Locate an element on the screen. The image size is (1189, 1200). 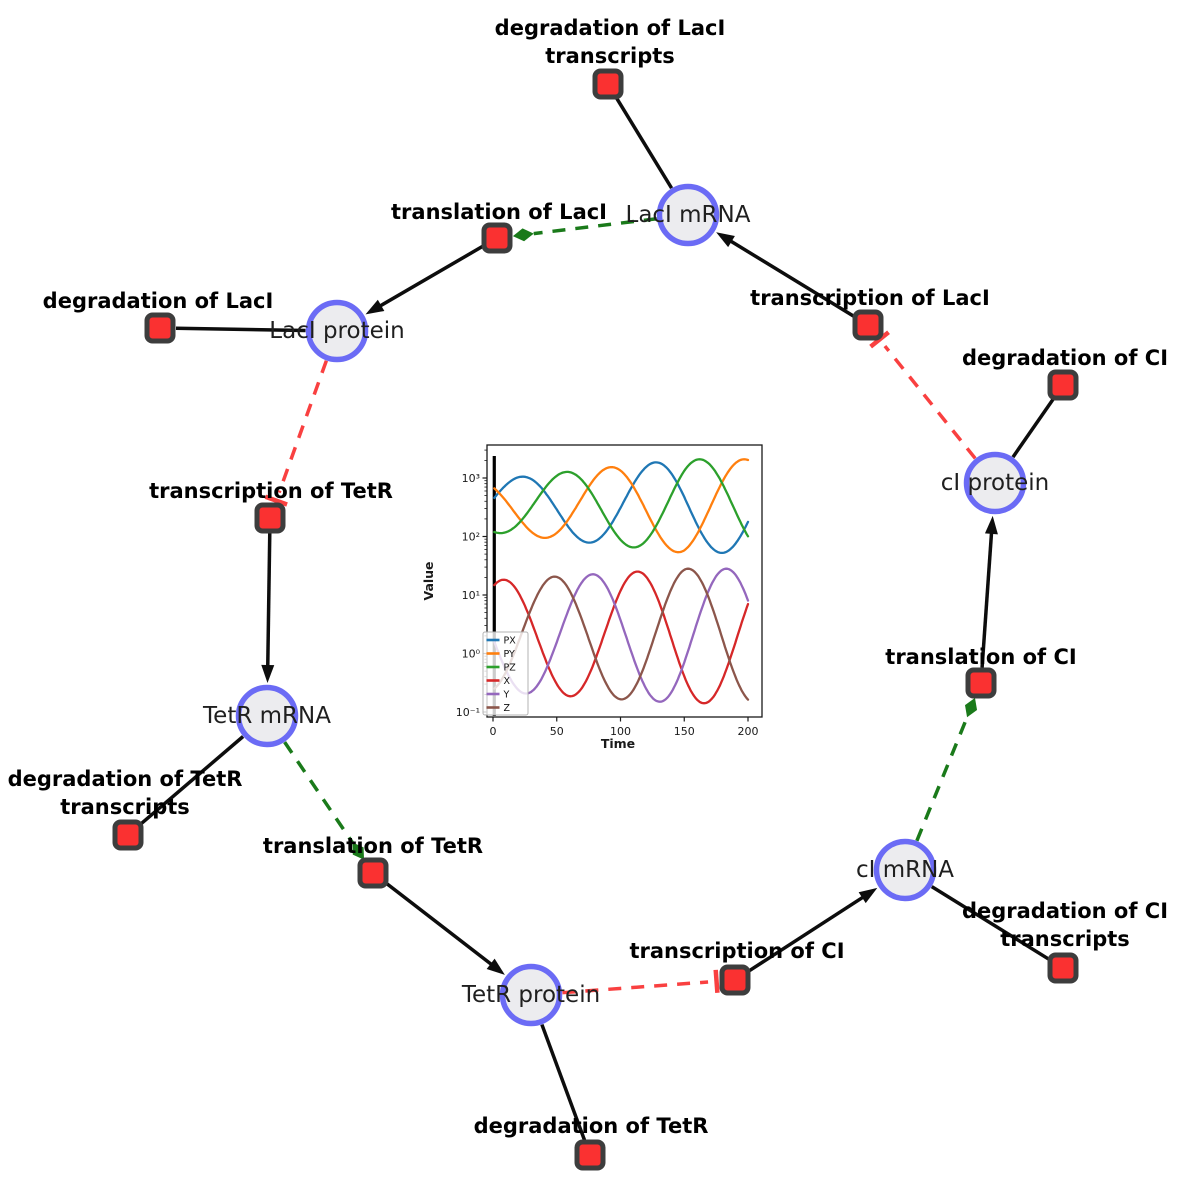
edge-ci-mrna--translation-of-ci is located at coordinates (946, 769).